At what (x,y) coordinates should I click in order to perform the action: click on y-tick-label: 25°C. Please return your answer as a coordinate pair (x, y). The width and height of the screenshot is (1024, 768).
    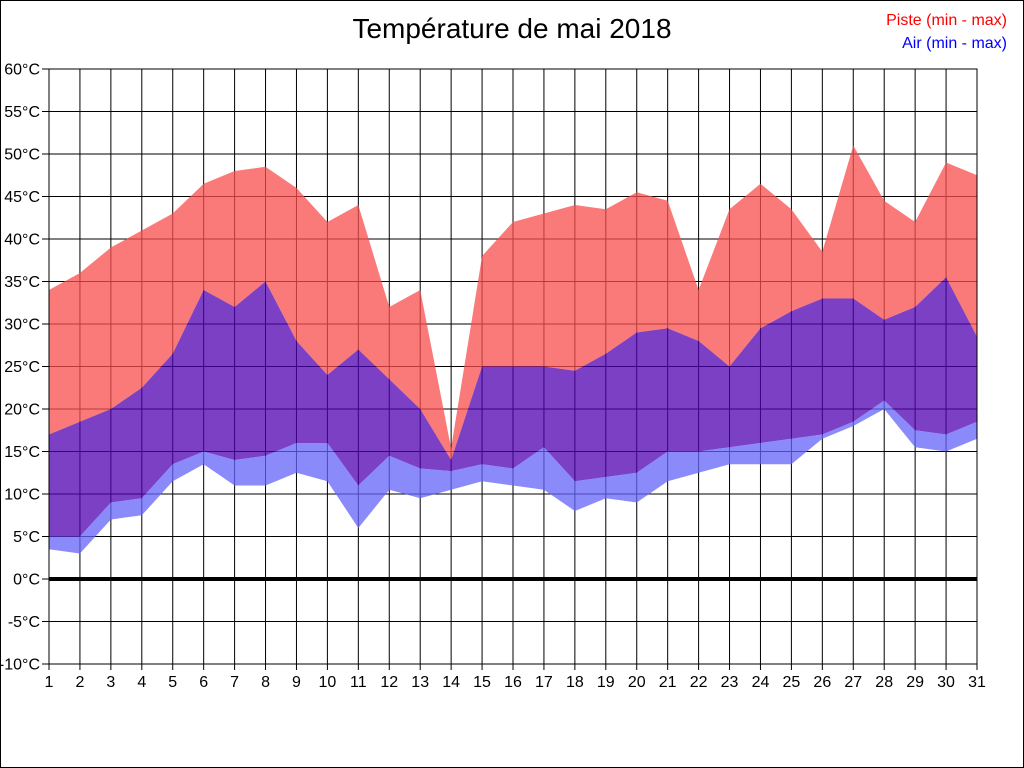
    Looking at the image, I should click on (22, 367).